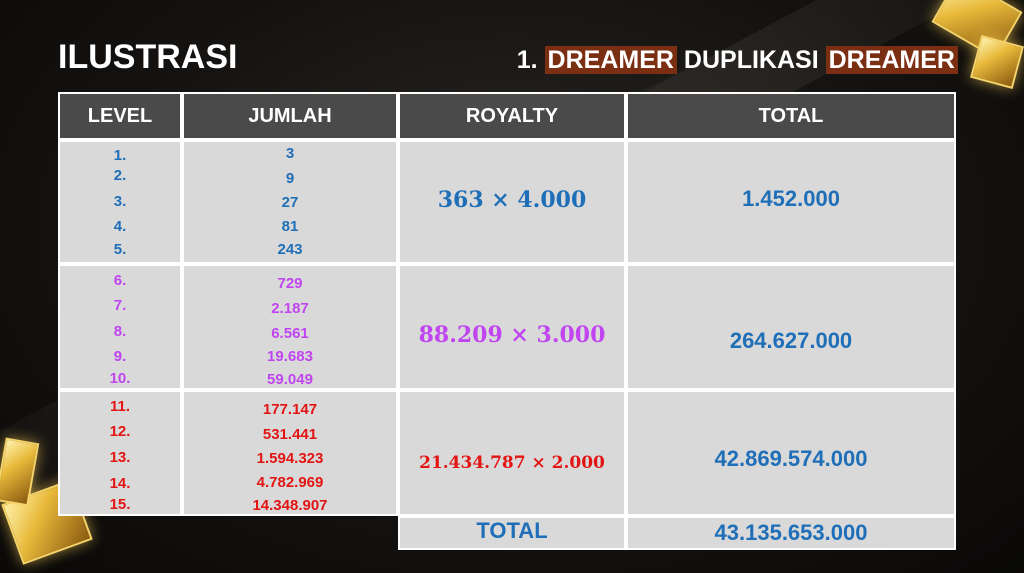 Image resolution: width=1024 pixels, height=573 pixels. Describe the element at coordinates (120, 457) in the screenshot. I see `level-number: 13.` at that location.